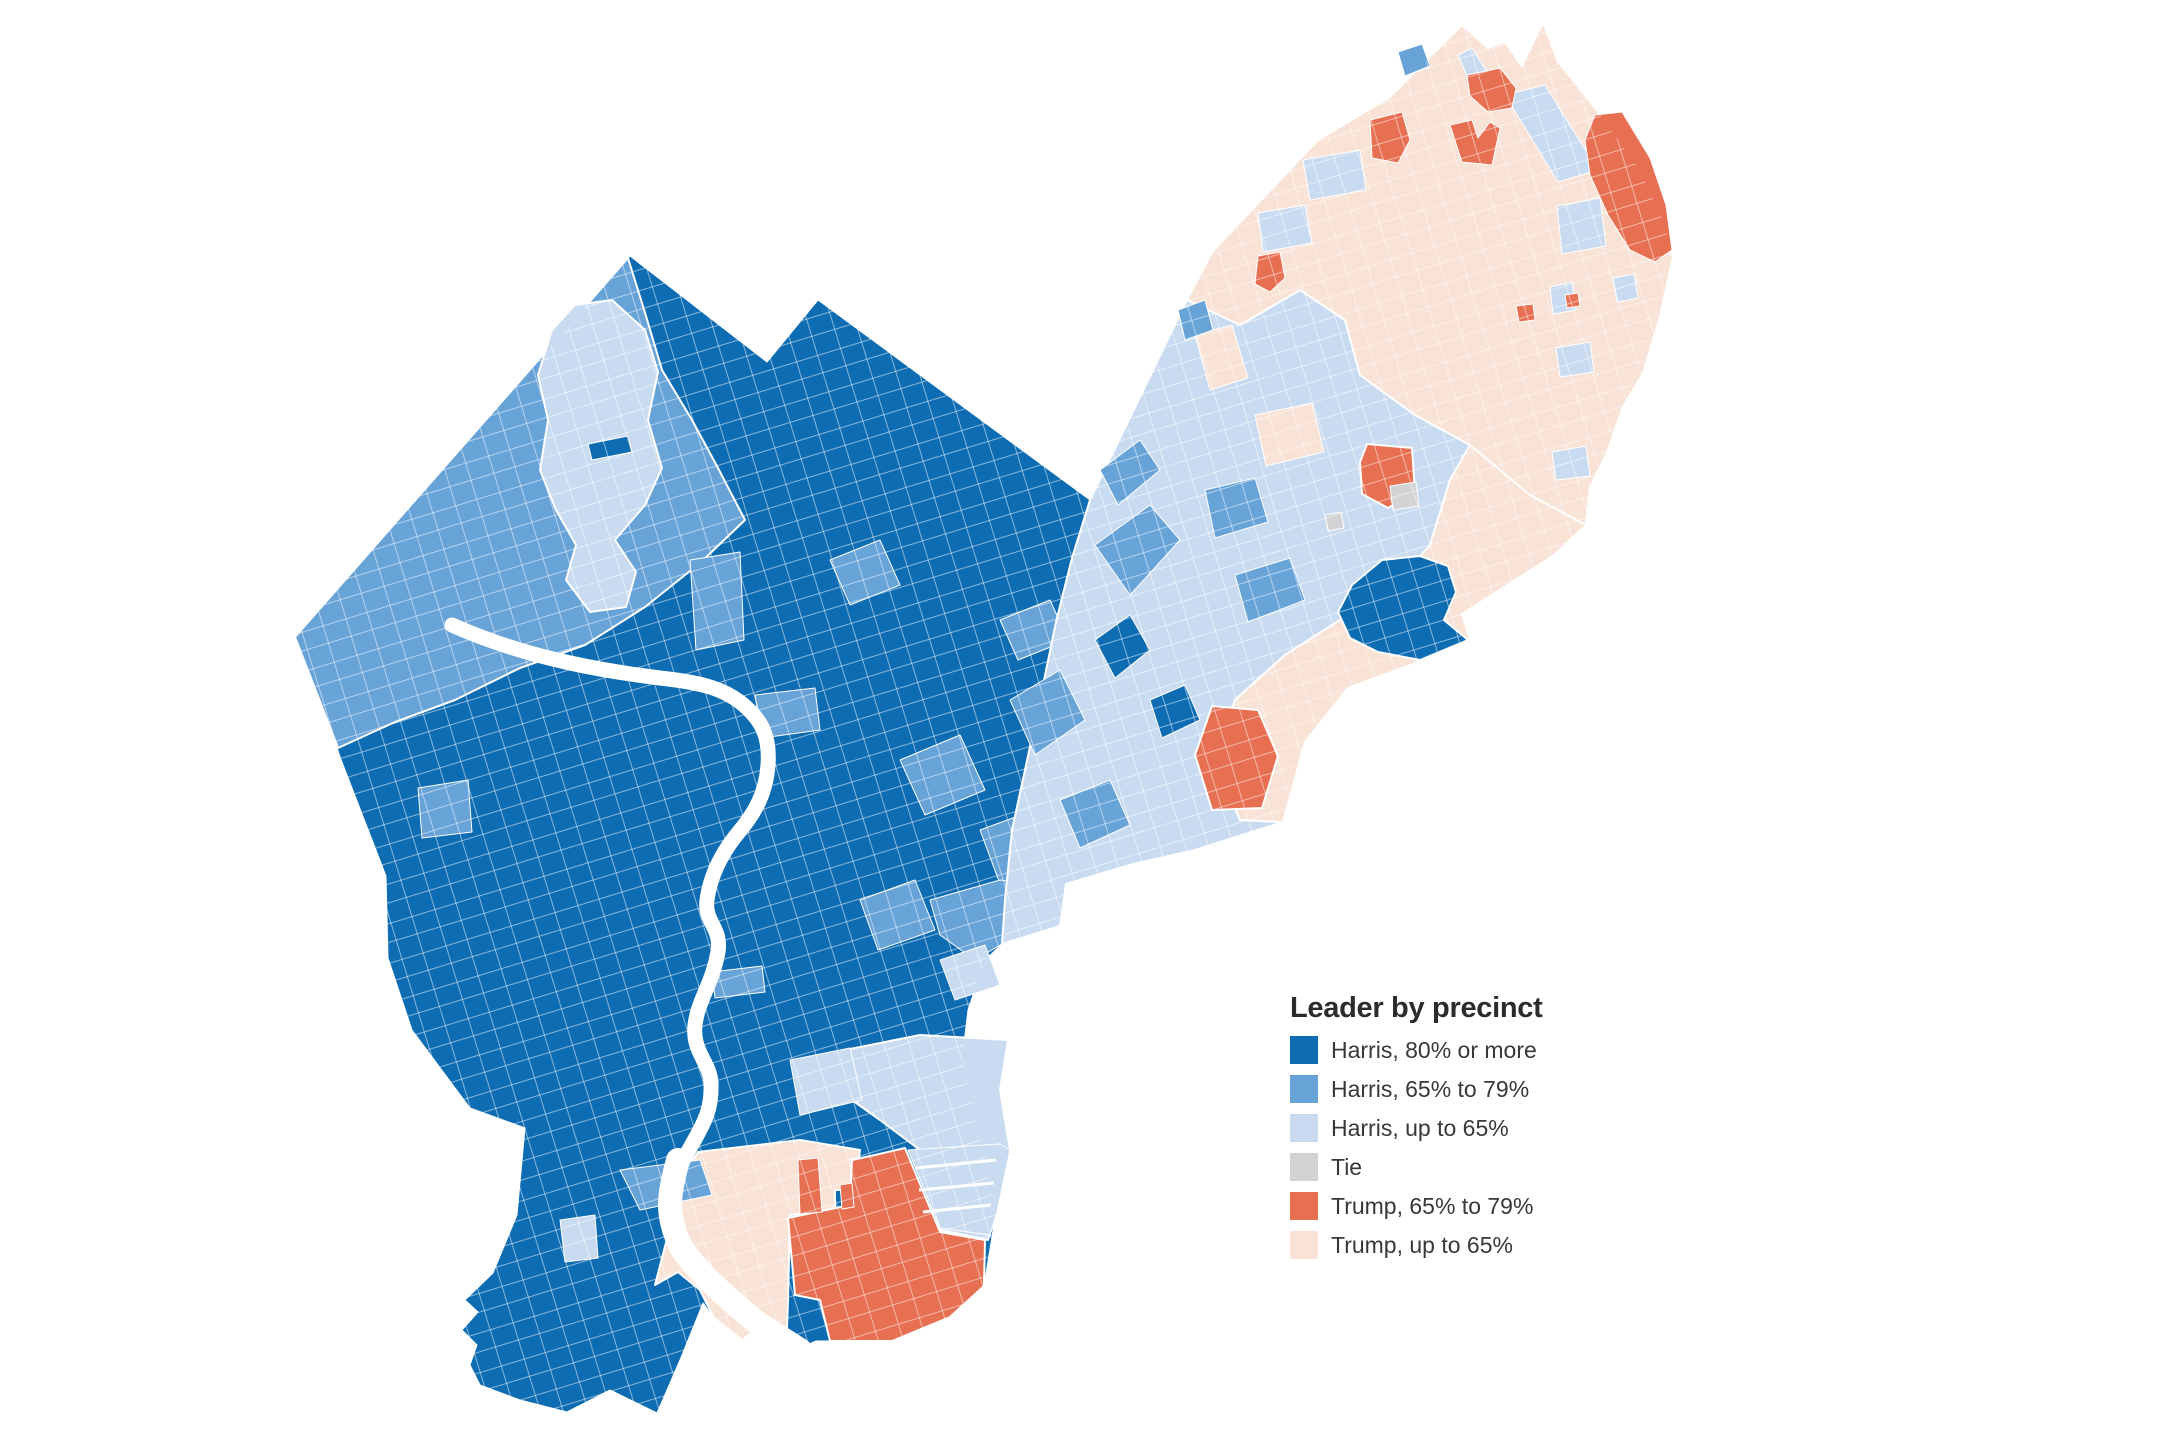 The image size is (2158, 1438). I want to click on legend-item-harris-80-plus: Harris, 80% or more, so click(1470, 1050).